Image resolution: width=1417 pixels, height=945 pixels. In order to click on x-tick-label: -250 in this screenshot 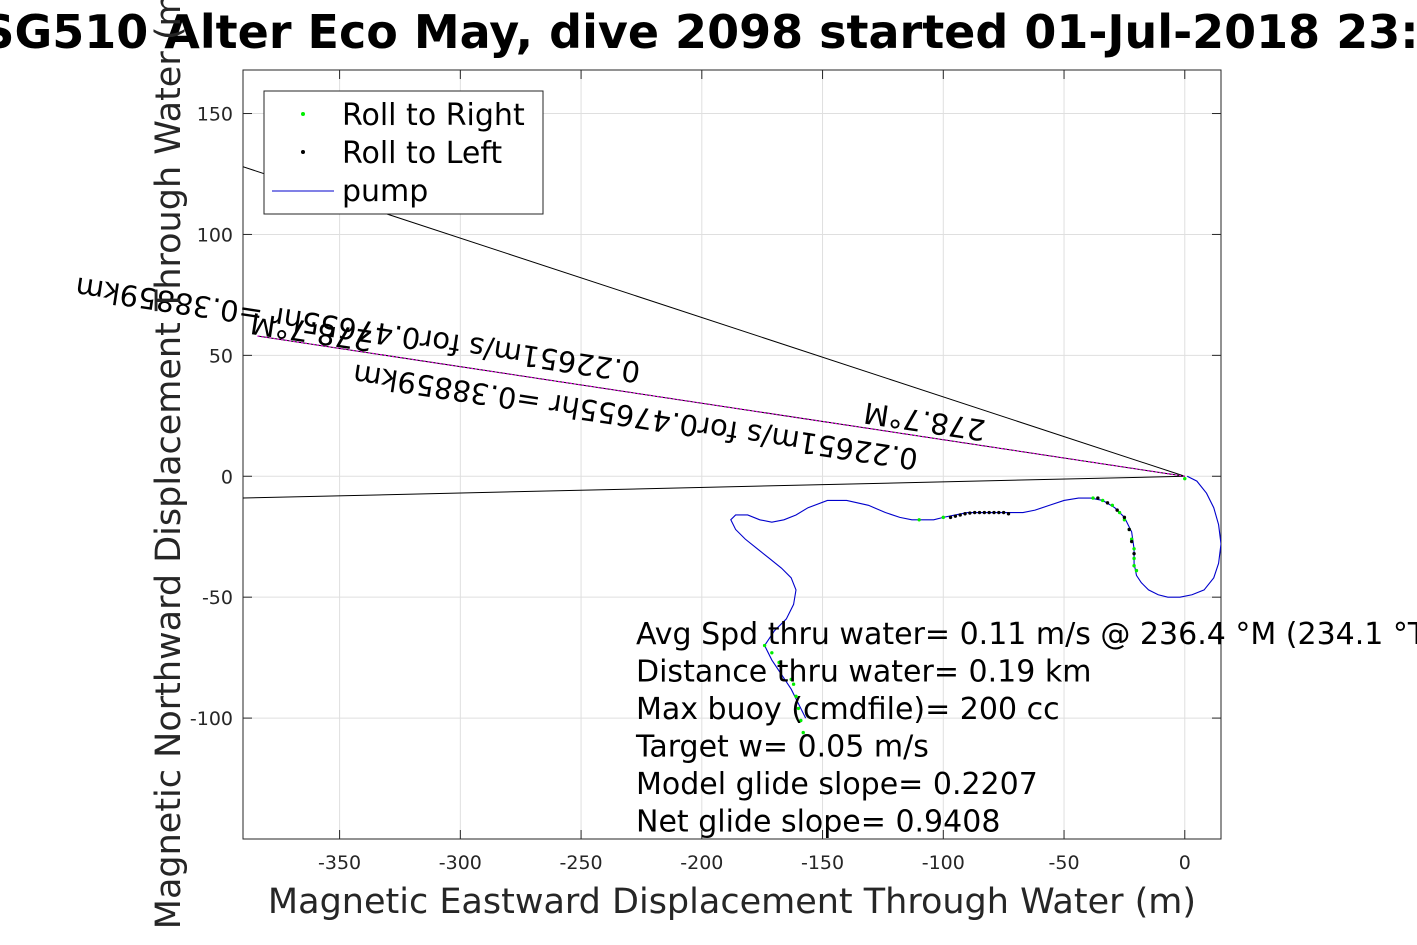, I will do `click(581, 863)`.